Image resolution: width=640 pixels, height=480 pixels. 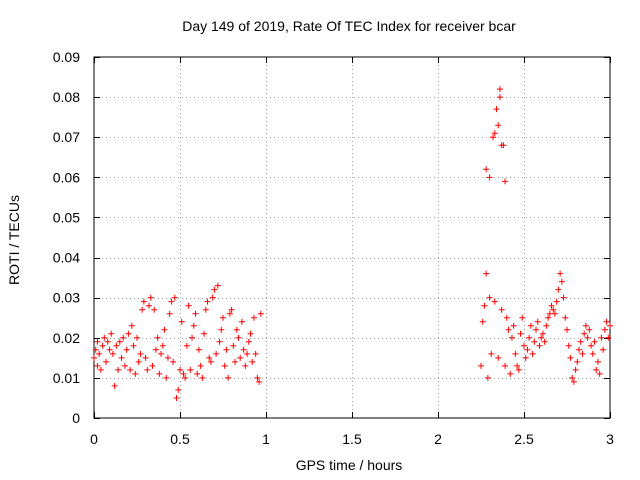 I want to click on y-tick-label: 0.08, so click(x=66, y=97).